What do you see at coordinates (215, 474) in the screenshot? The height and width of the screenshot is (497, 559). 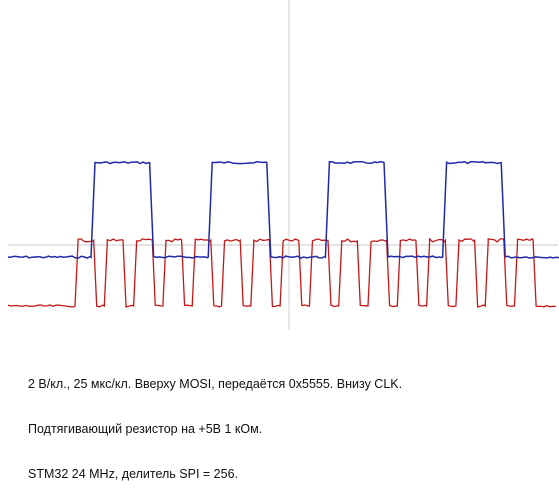 I see `caption-line-3: STM32 24 MHz, делитель SPI = 256.` at bounding box center [215, 474].